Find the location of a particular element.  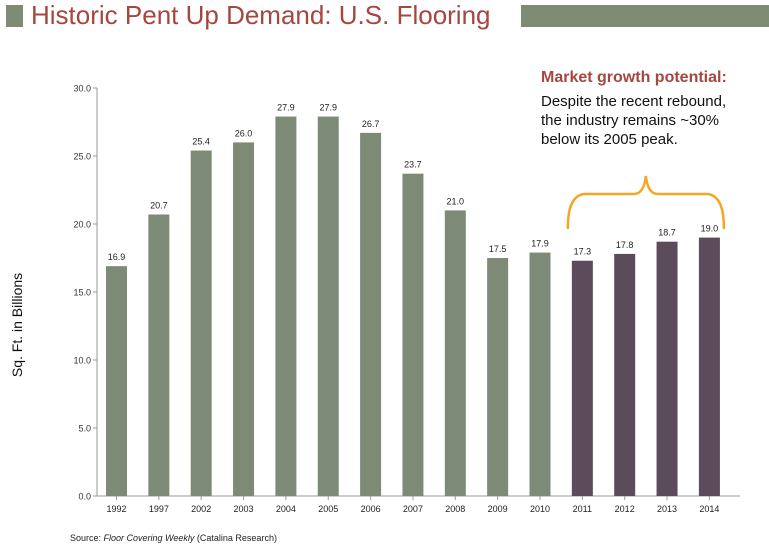

y-tick-label: 25.0 is located at coordinates (82, 157).